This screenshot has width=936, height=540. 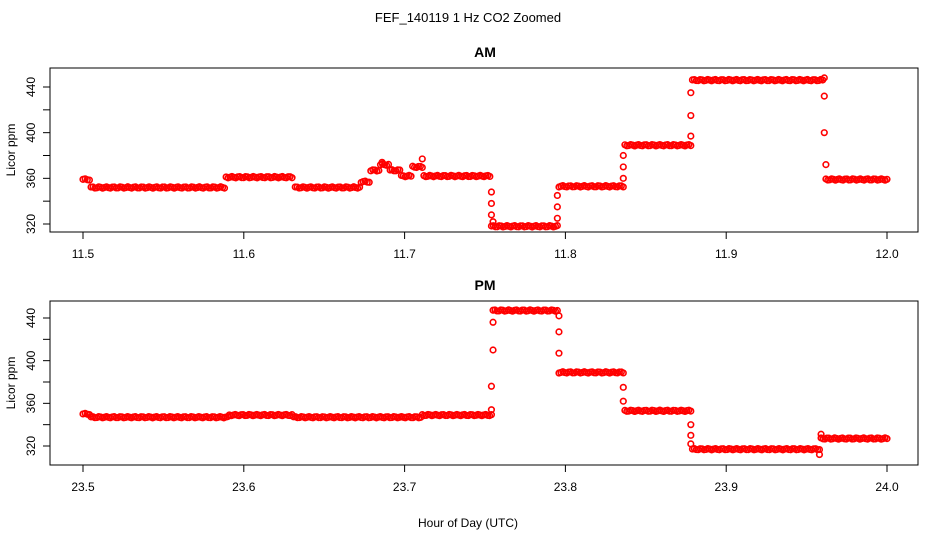 What do you see at coordinates (37, 382) in the screenshot?
I see `panel-pm-y-axis: 320 360 400 440` at bounding box center [37, 382].